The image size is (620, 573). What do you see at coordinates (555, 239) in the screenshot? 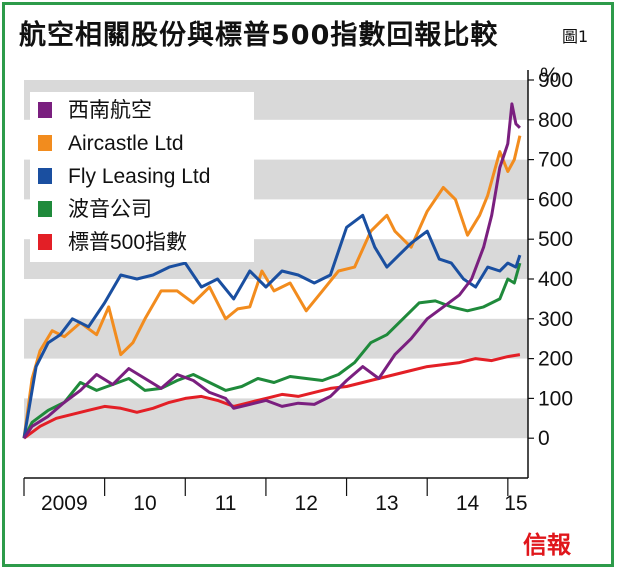
I see `y-tick-label: 500` at bounding box center [555, 239].